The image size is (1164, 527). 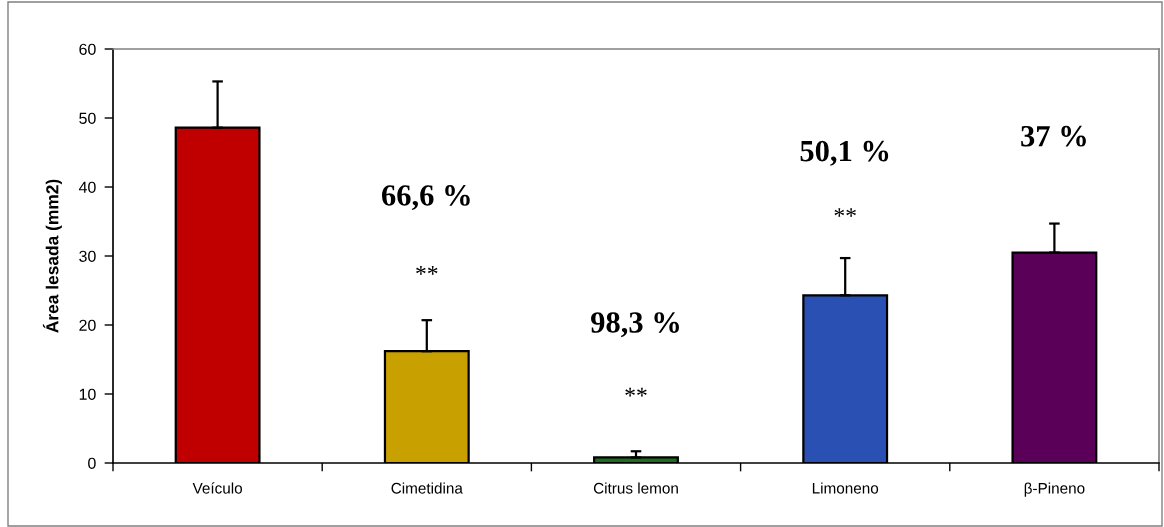 What do you see at coordinates (87, 118) in the screenshot?
I see `y-tick-label: 50` at bounding box center [87, 118].